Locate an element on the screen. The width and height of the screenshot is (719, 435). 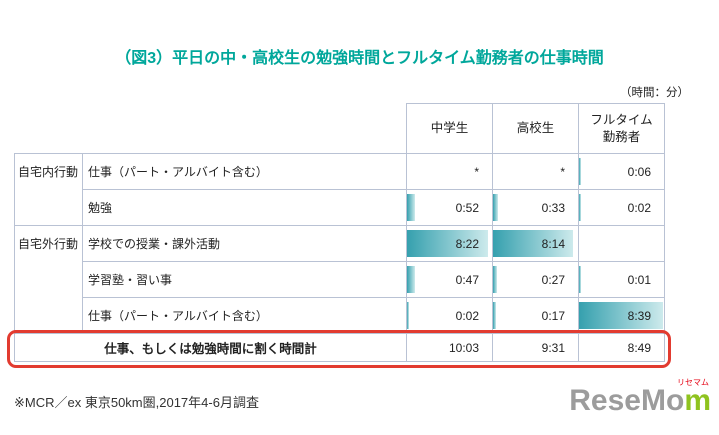
value-text: 0:17 is located at coordinates (553, 315).